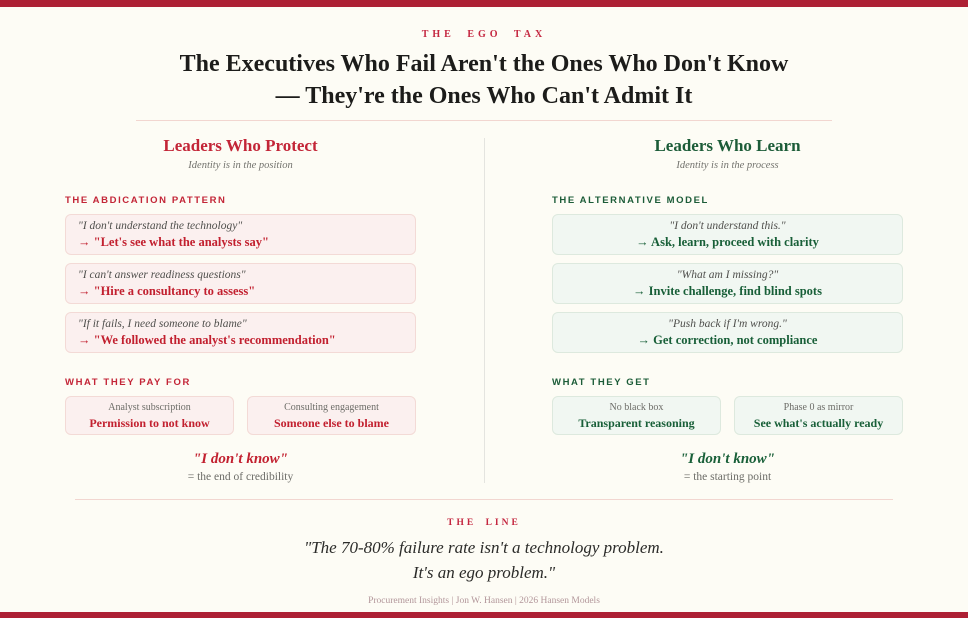 Image resolution: width=968 pixels, height=618 pixels. I want to click on closing-quote-line2: It's an ego problem.", so click(484, 572).